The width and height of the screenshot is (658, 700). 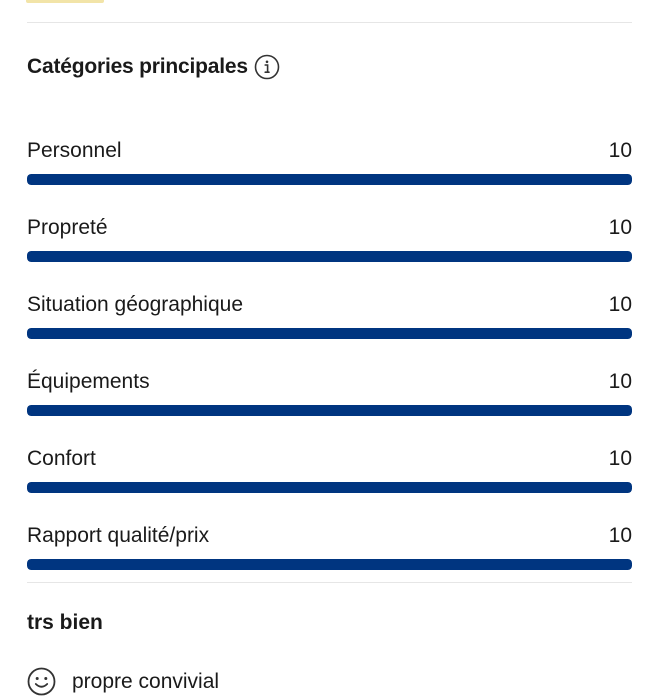 What do you see at coordinates (118, 535) in the screenshot?
I see `category-label: Rapport qualité/prix` at bounding box center [118, 535].